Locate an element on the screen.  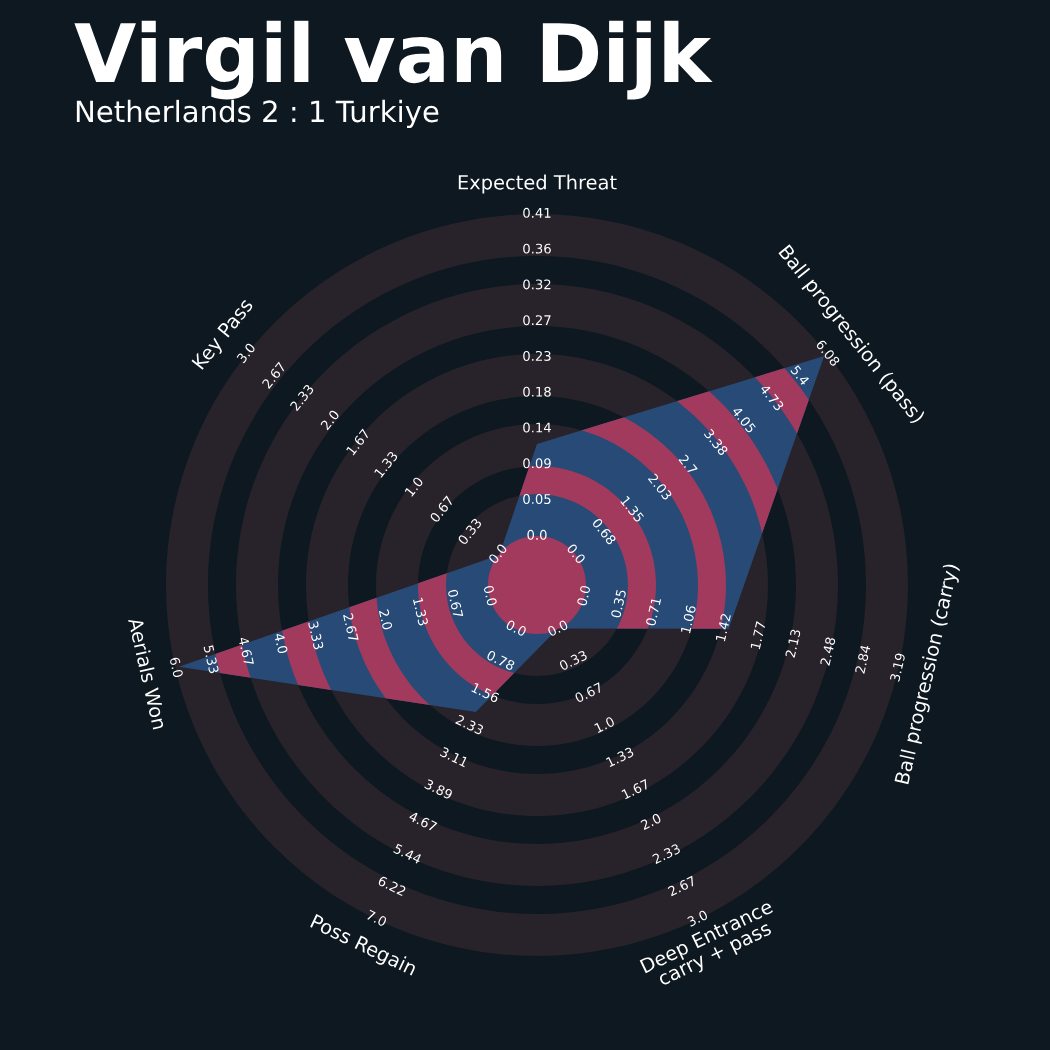
text: 0.18 is located at coordinates (537, 391).